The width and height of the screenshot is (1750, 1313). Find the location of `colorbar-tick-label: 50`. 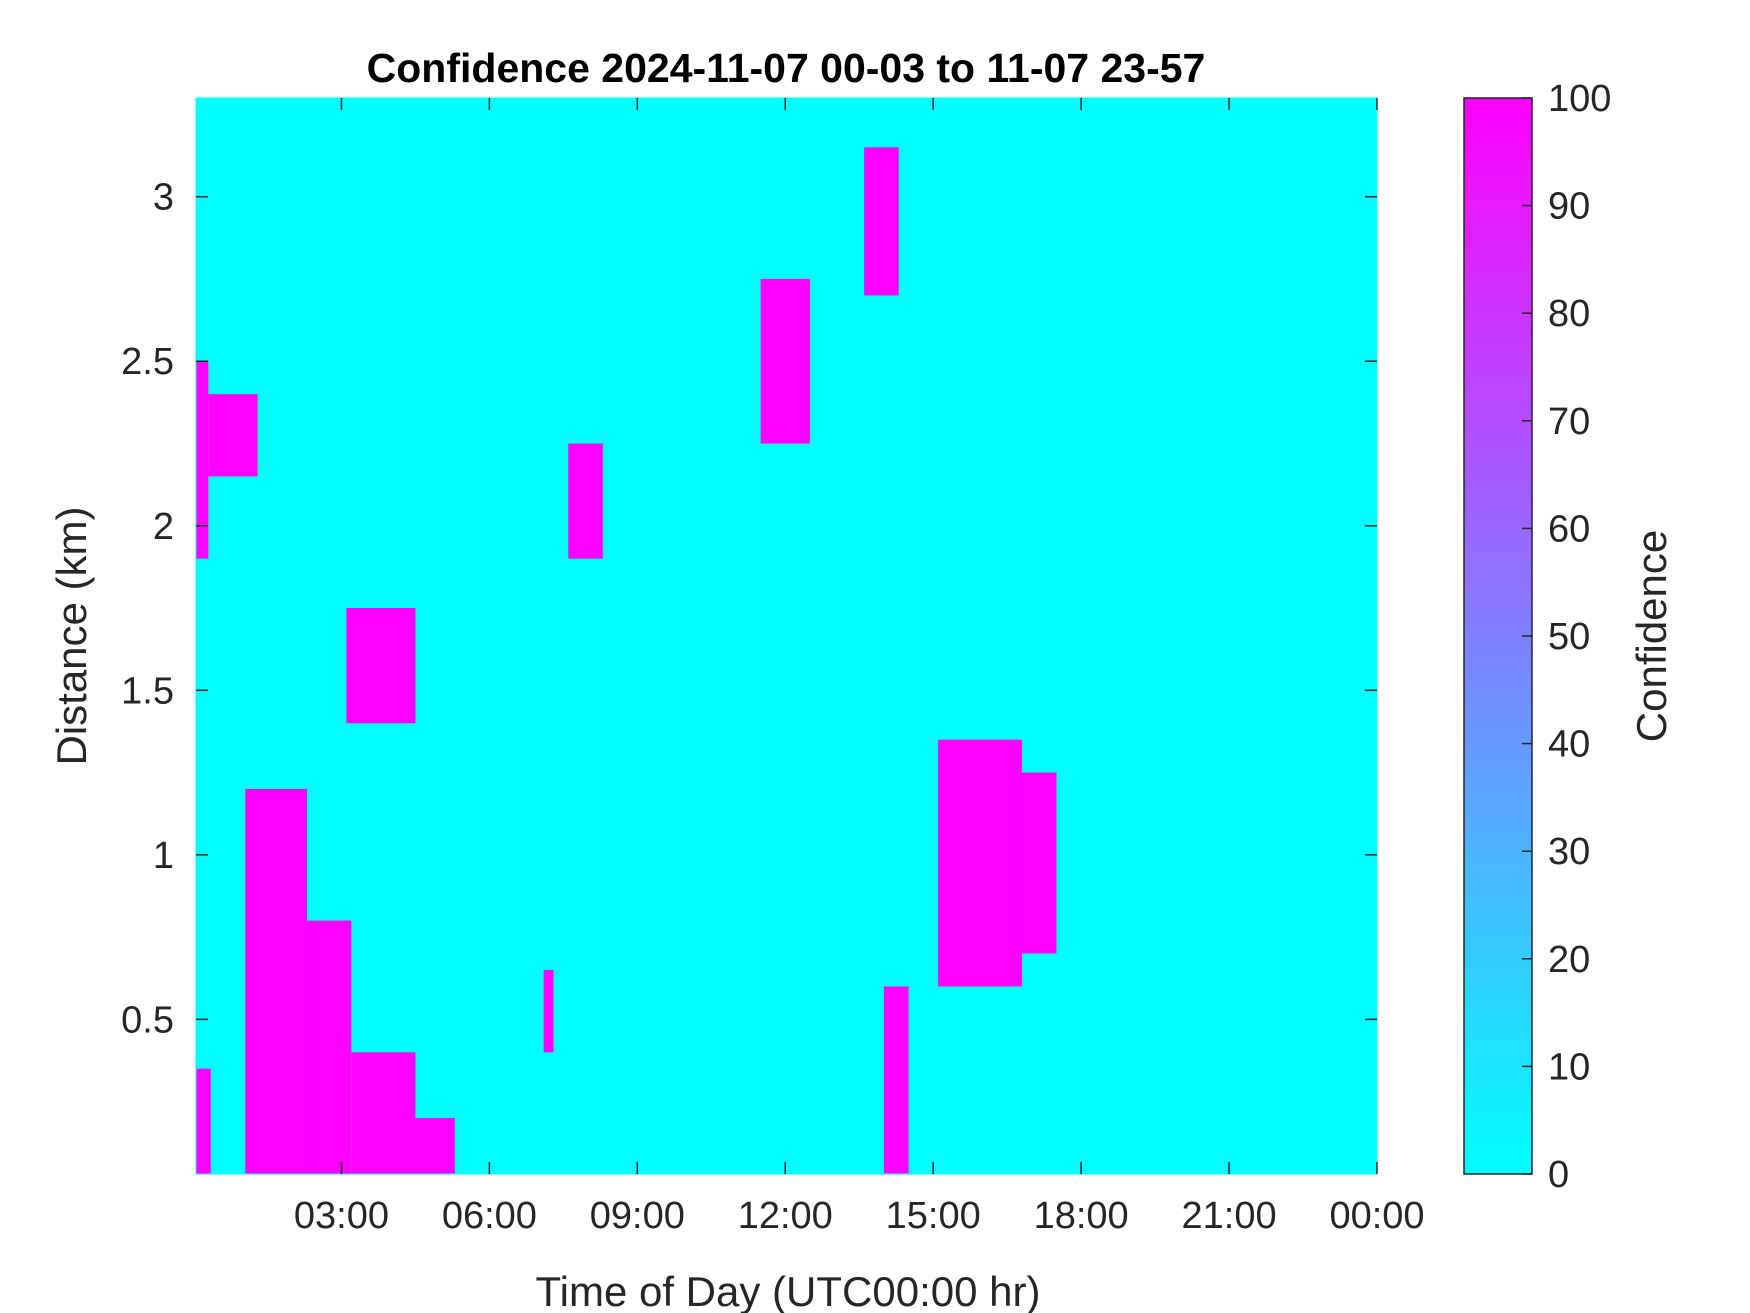

colorbar-tick-label: 50 is located at coordinates (1569, 637).